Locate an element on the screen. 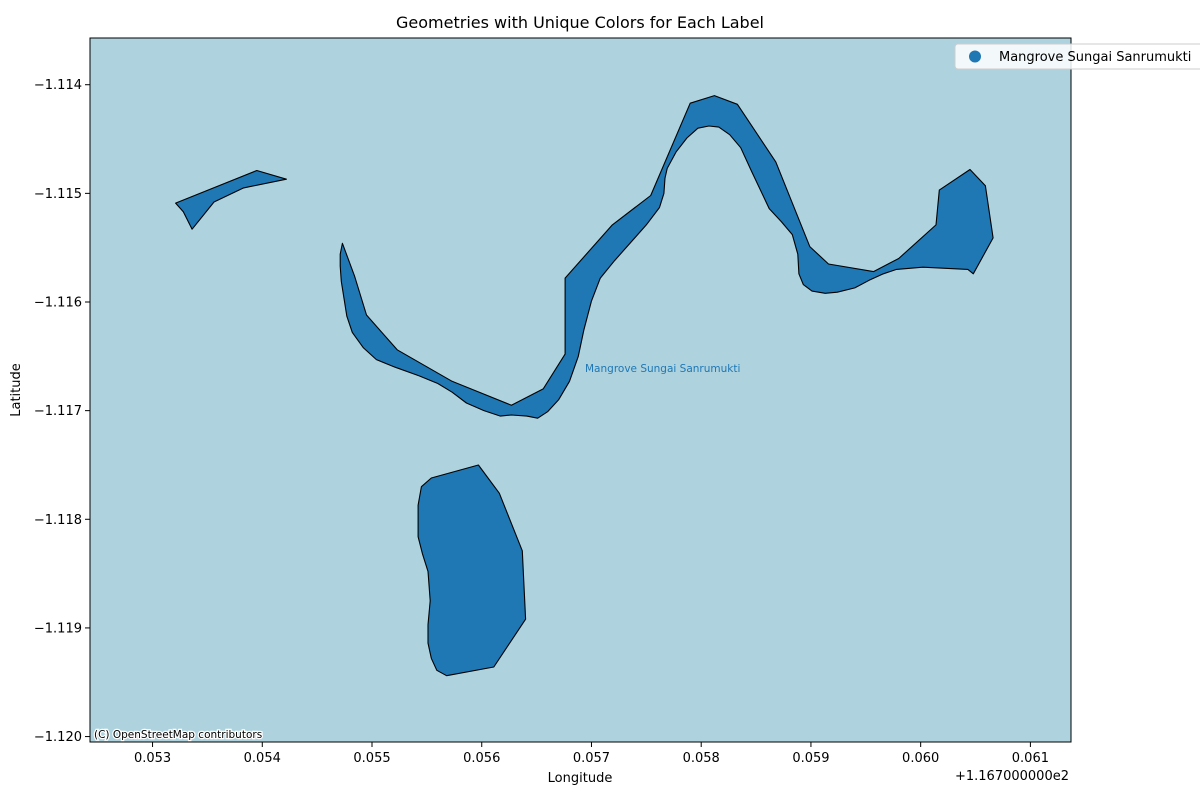 The height and width of the screenshot is (800, 1200). y-tick-label: −1.117 is located at coordinates (58, 411).